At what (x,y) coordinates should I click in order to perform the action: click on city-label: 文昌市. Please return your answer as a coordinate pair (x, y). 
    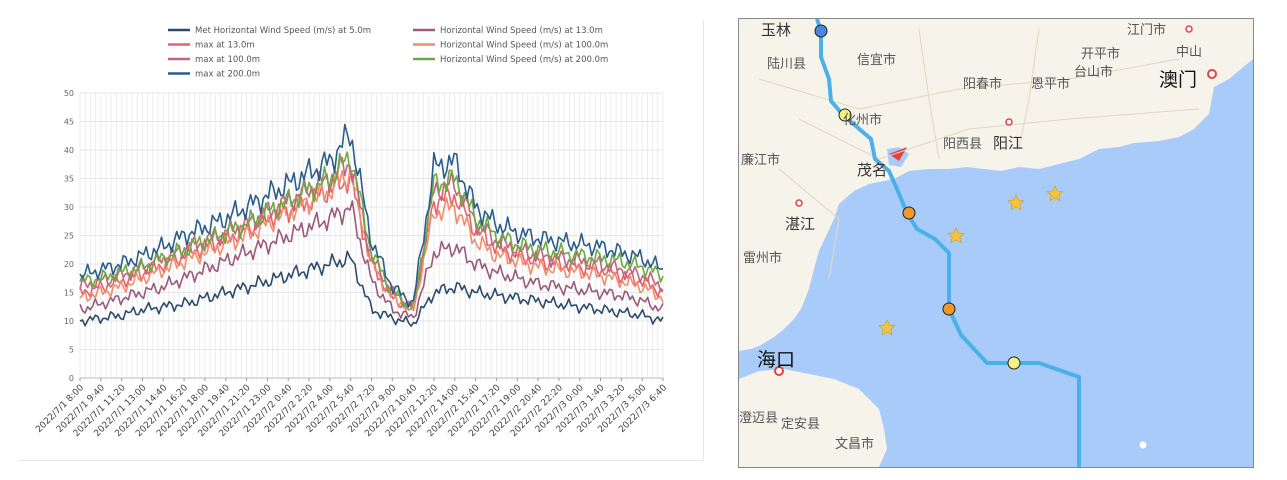
    Looking at the image, I should click on (855, 444).